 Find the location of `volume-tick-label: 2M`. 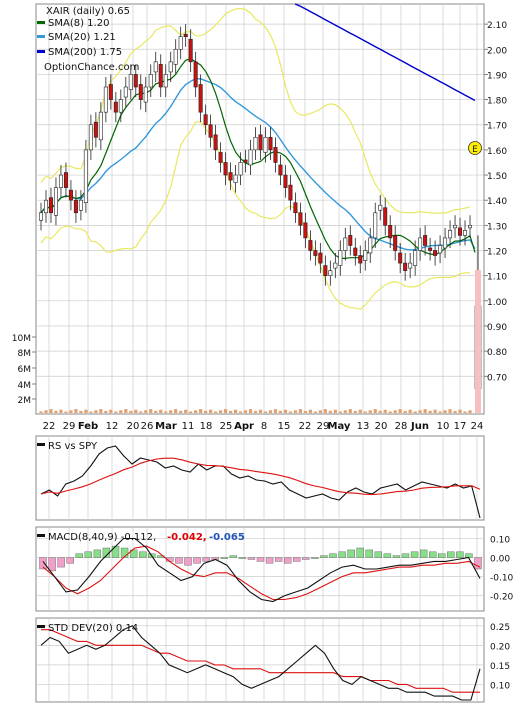

volume-tick-label: 2M is located at coordinates (25, 401).